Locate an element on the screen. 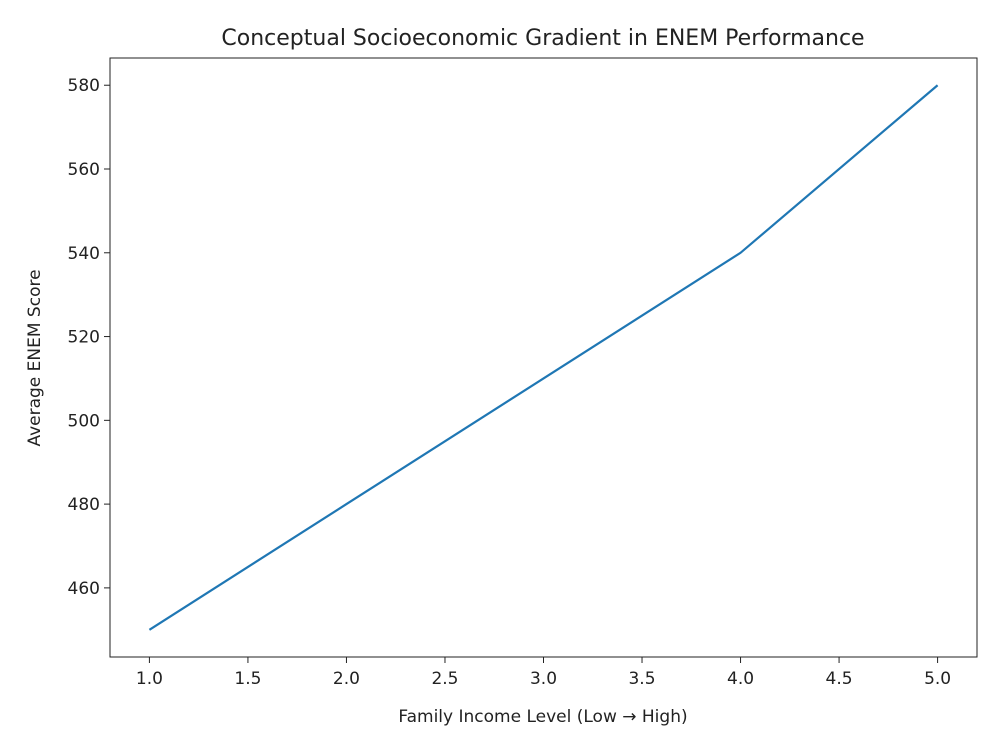  y-tick-label: 560 is located at coordinates (84, 170).